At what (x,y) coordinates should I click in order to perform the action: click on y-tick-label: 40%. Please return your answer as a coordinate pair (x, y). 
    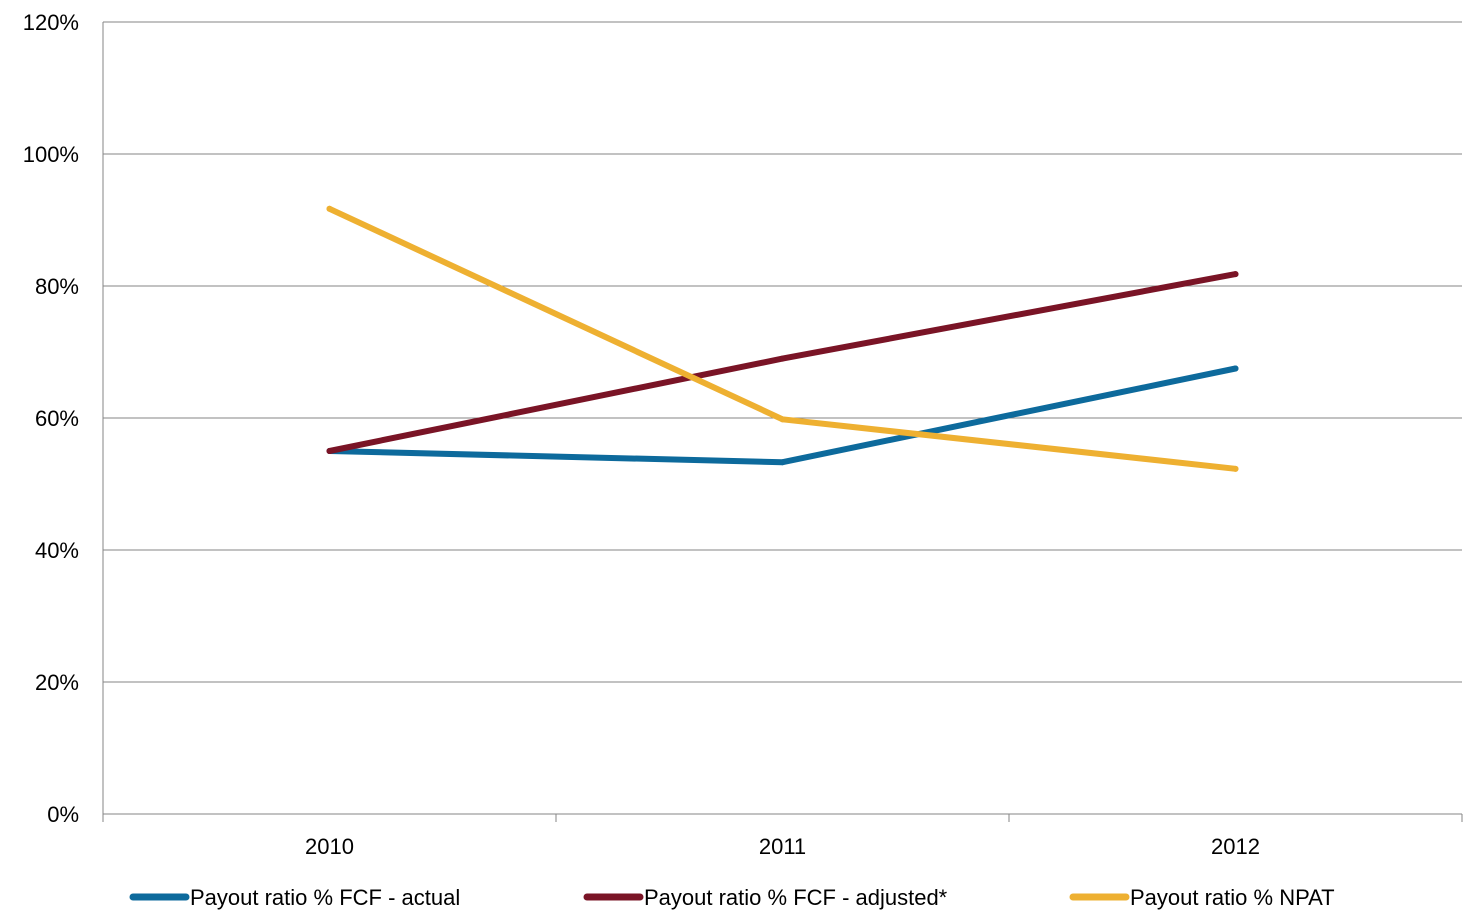
    Looking at the image, I should click on (57, 550).